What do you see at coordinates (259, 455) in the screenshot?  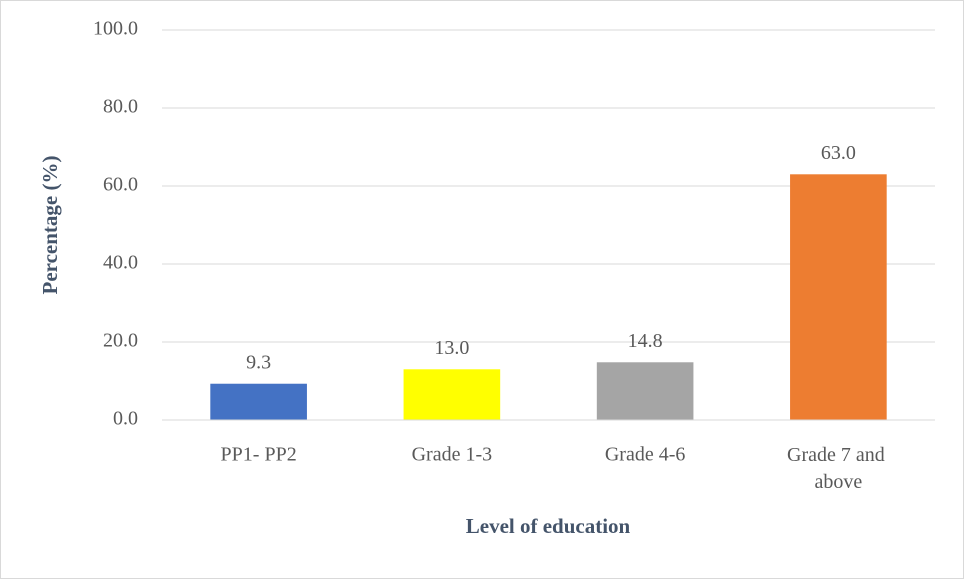 I see `x-tick-label: PP1- PP2` at bounding box center [259, 455].